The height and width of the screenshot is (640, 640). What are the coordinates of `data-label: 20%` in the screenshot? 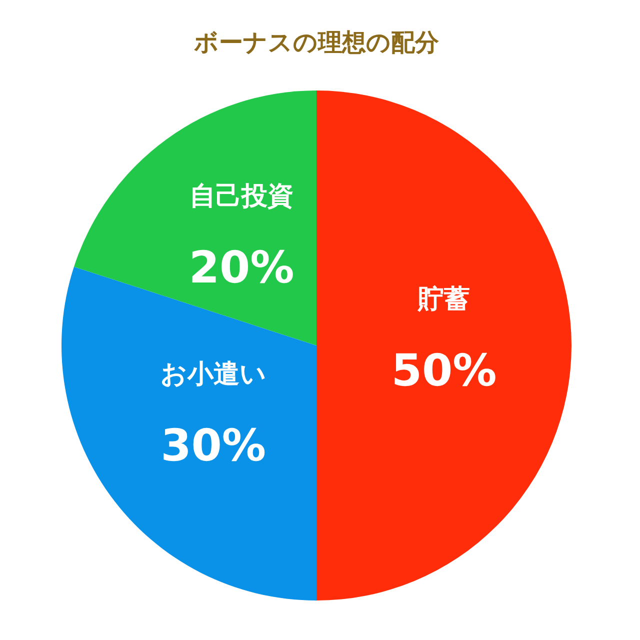 It's located at (241, 268).